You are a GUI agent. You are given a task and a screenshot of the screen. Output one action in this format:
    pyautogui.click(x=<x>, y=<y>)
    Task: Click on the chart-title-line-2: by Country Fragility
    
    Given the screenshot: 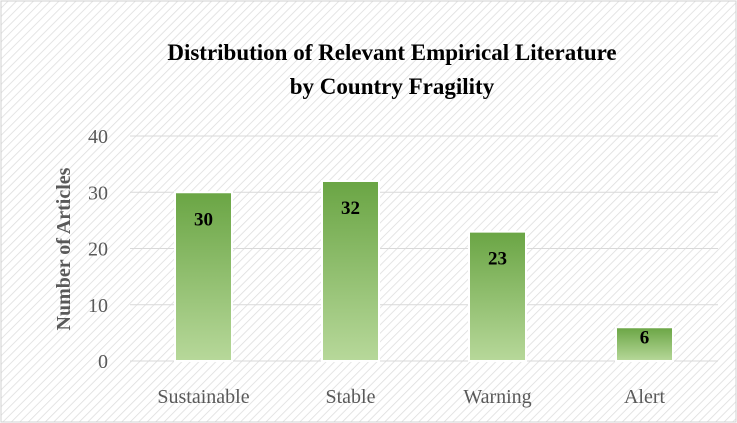 What is the action you would take?
    pyautogui.click(x=392, y=86)
    